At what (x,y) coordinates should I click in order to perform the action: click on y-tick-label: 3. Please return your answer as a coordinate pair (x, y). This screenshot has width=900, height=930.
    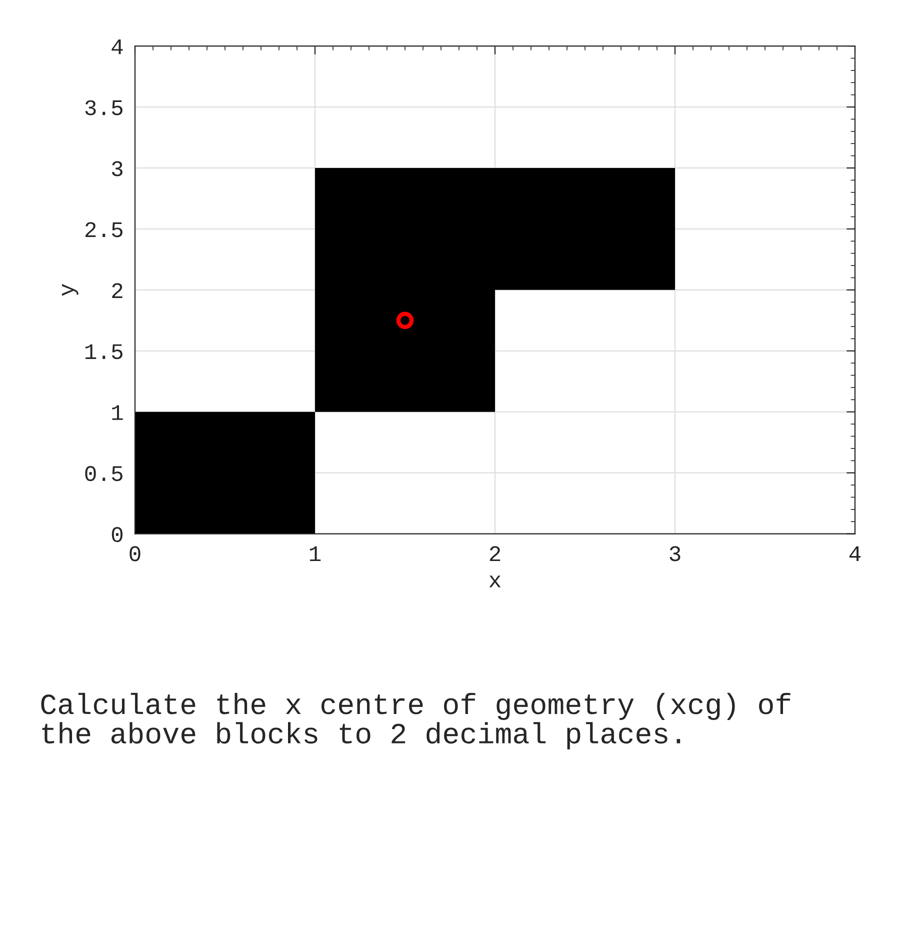
    Looking at the image, I should click on (117, 168).